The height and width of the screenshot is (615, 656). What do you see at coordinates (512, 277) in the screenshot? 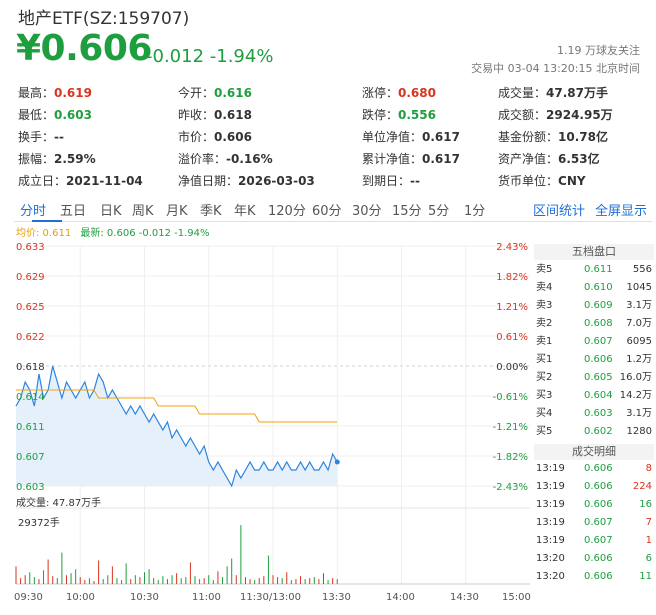
I see `y-right-tick: 1.82%` at bounding box center [512, 277].